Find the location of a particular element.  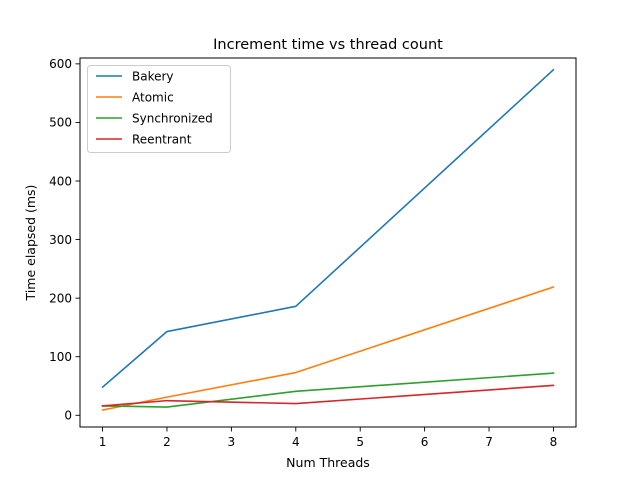

series-line-synchronized is located at coordinates (328, 390).